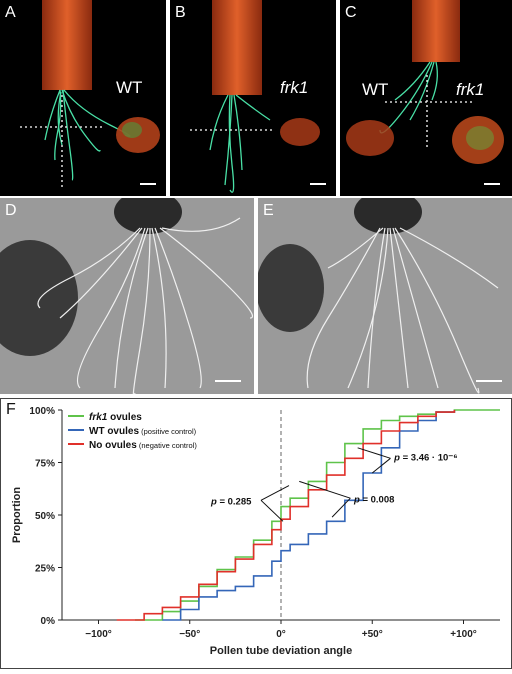 This screenshot has width=512, height=674. What do you see at coordinates (11, 210) in the screenshot?
I see `panel-label-d: D` at bounding box center [11, 210].